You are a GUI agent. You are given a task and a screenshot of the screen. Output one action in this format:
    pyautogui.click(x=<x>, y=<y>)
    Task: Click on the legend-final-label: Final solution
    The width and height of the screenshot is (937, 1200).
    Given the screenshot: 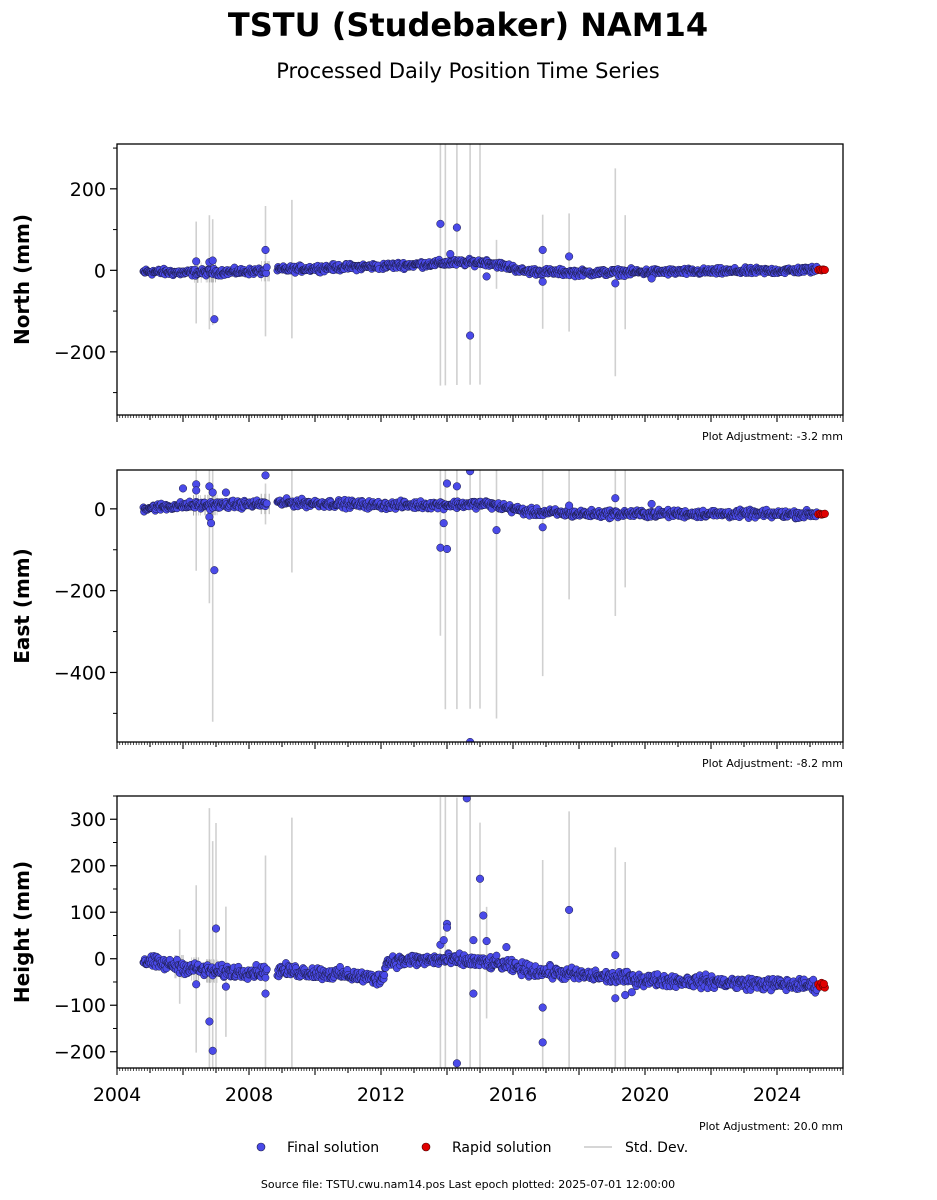 What is the action you would take?
    pyautogui.click(x=333, y=1148)
    